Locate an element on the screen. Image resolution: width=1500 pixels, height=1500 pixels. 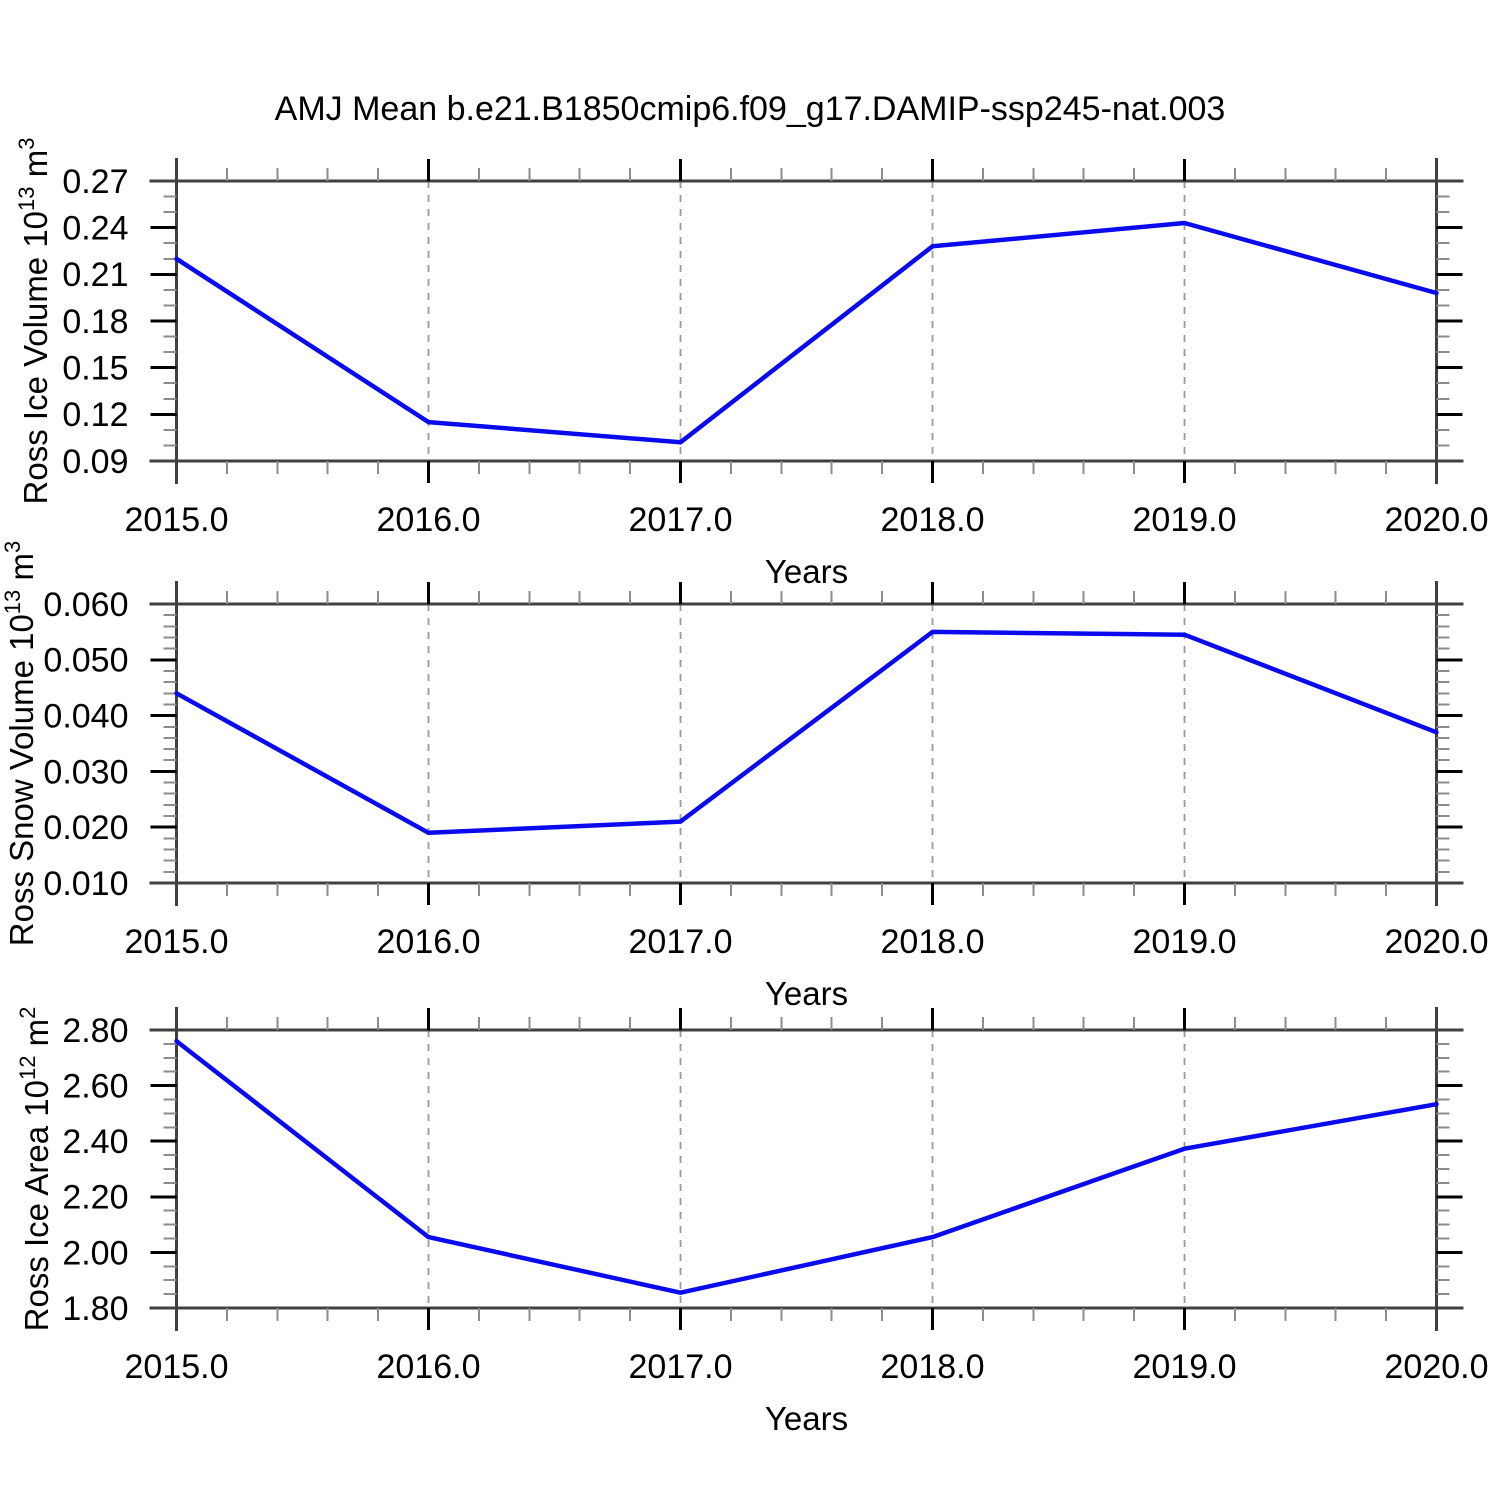
y-tick-label: 1.80 is located at coordinates (95, 1309).